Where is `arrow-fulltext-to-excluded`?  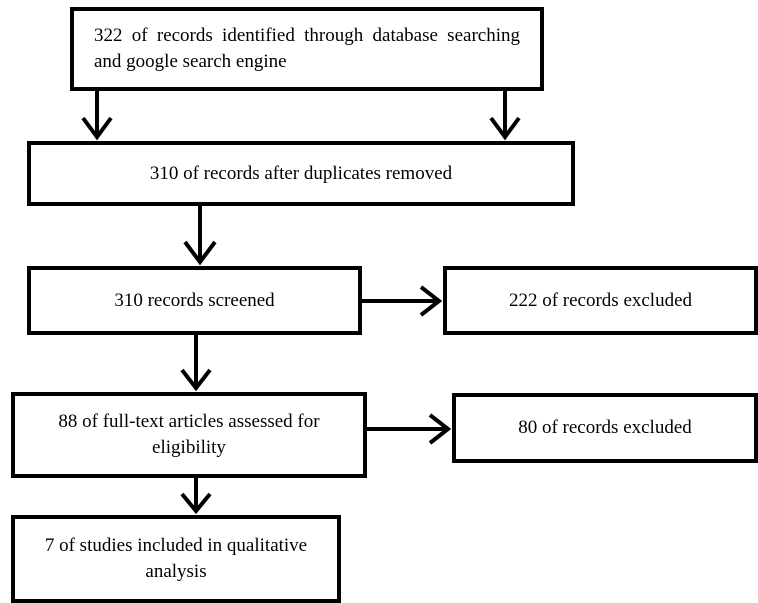
arrow-fulltext-to-excluded is located at coordinates (409, 429).